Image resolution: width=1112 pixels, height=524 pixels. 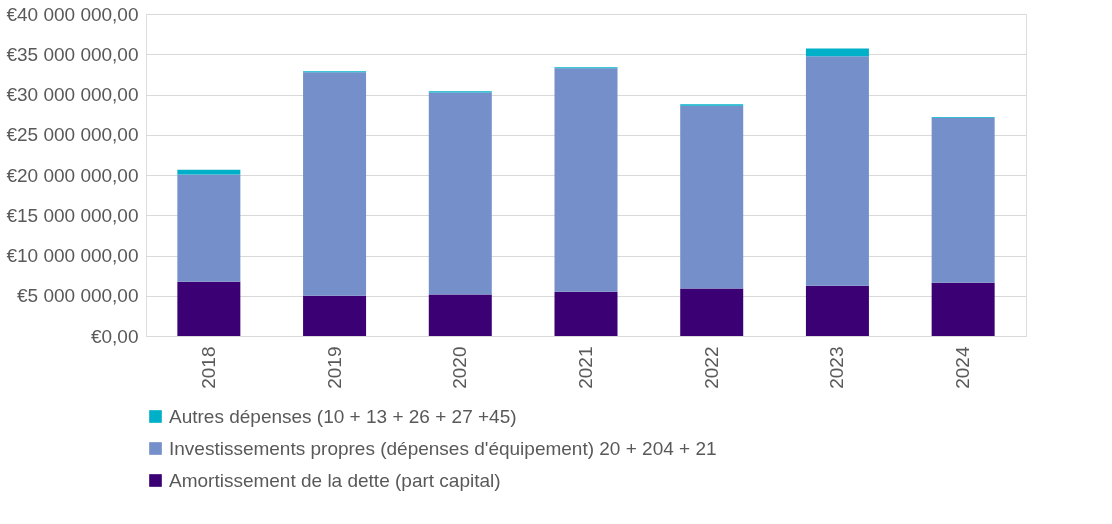 I want to click on legend-label: Amortissement de la dette (part capital), so click(x=335, y=480).